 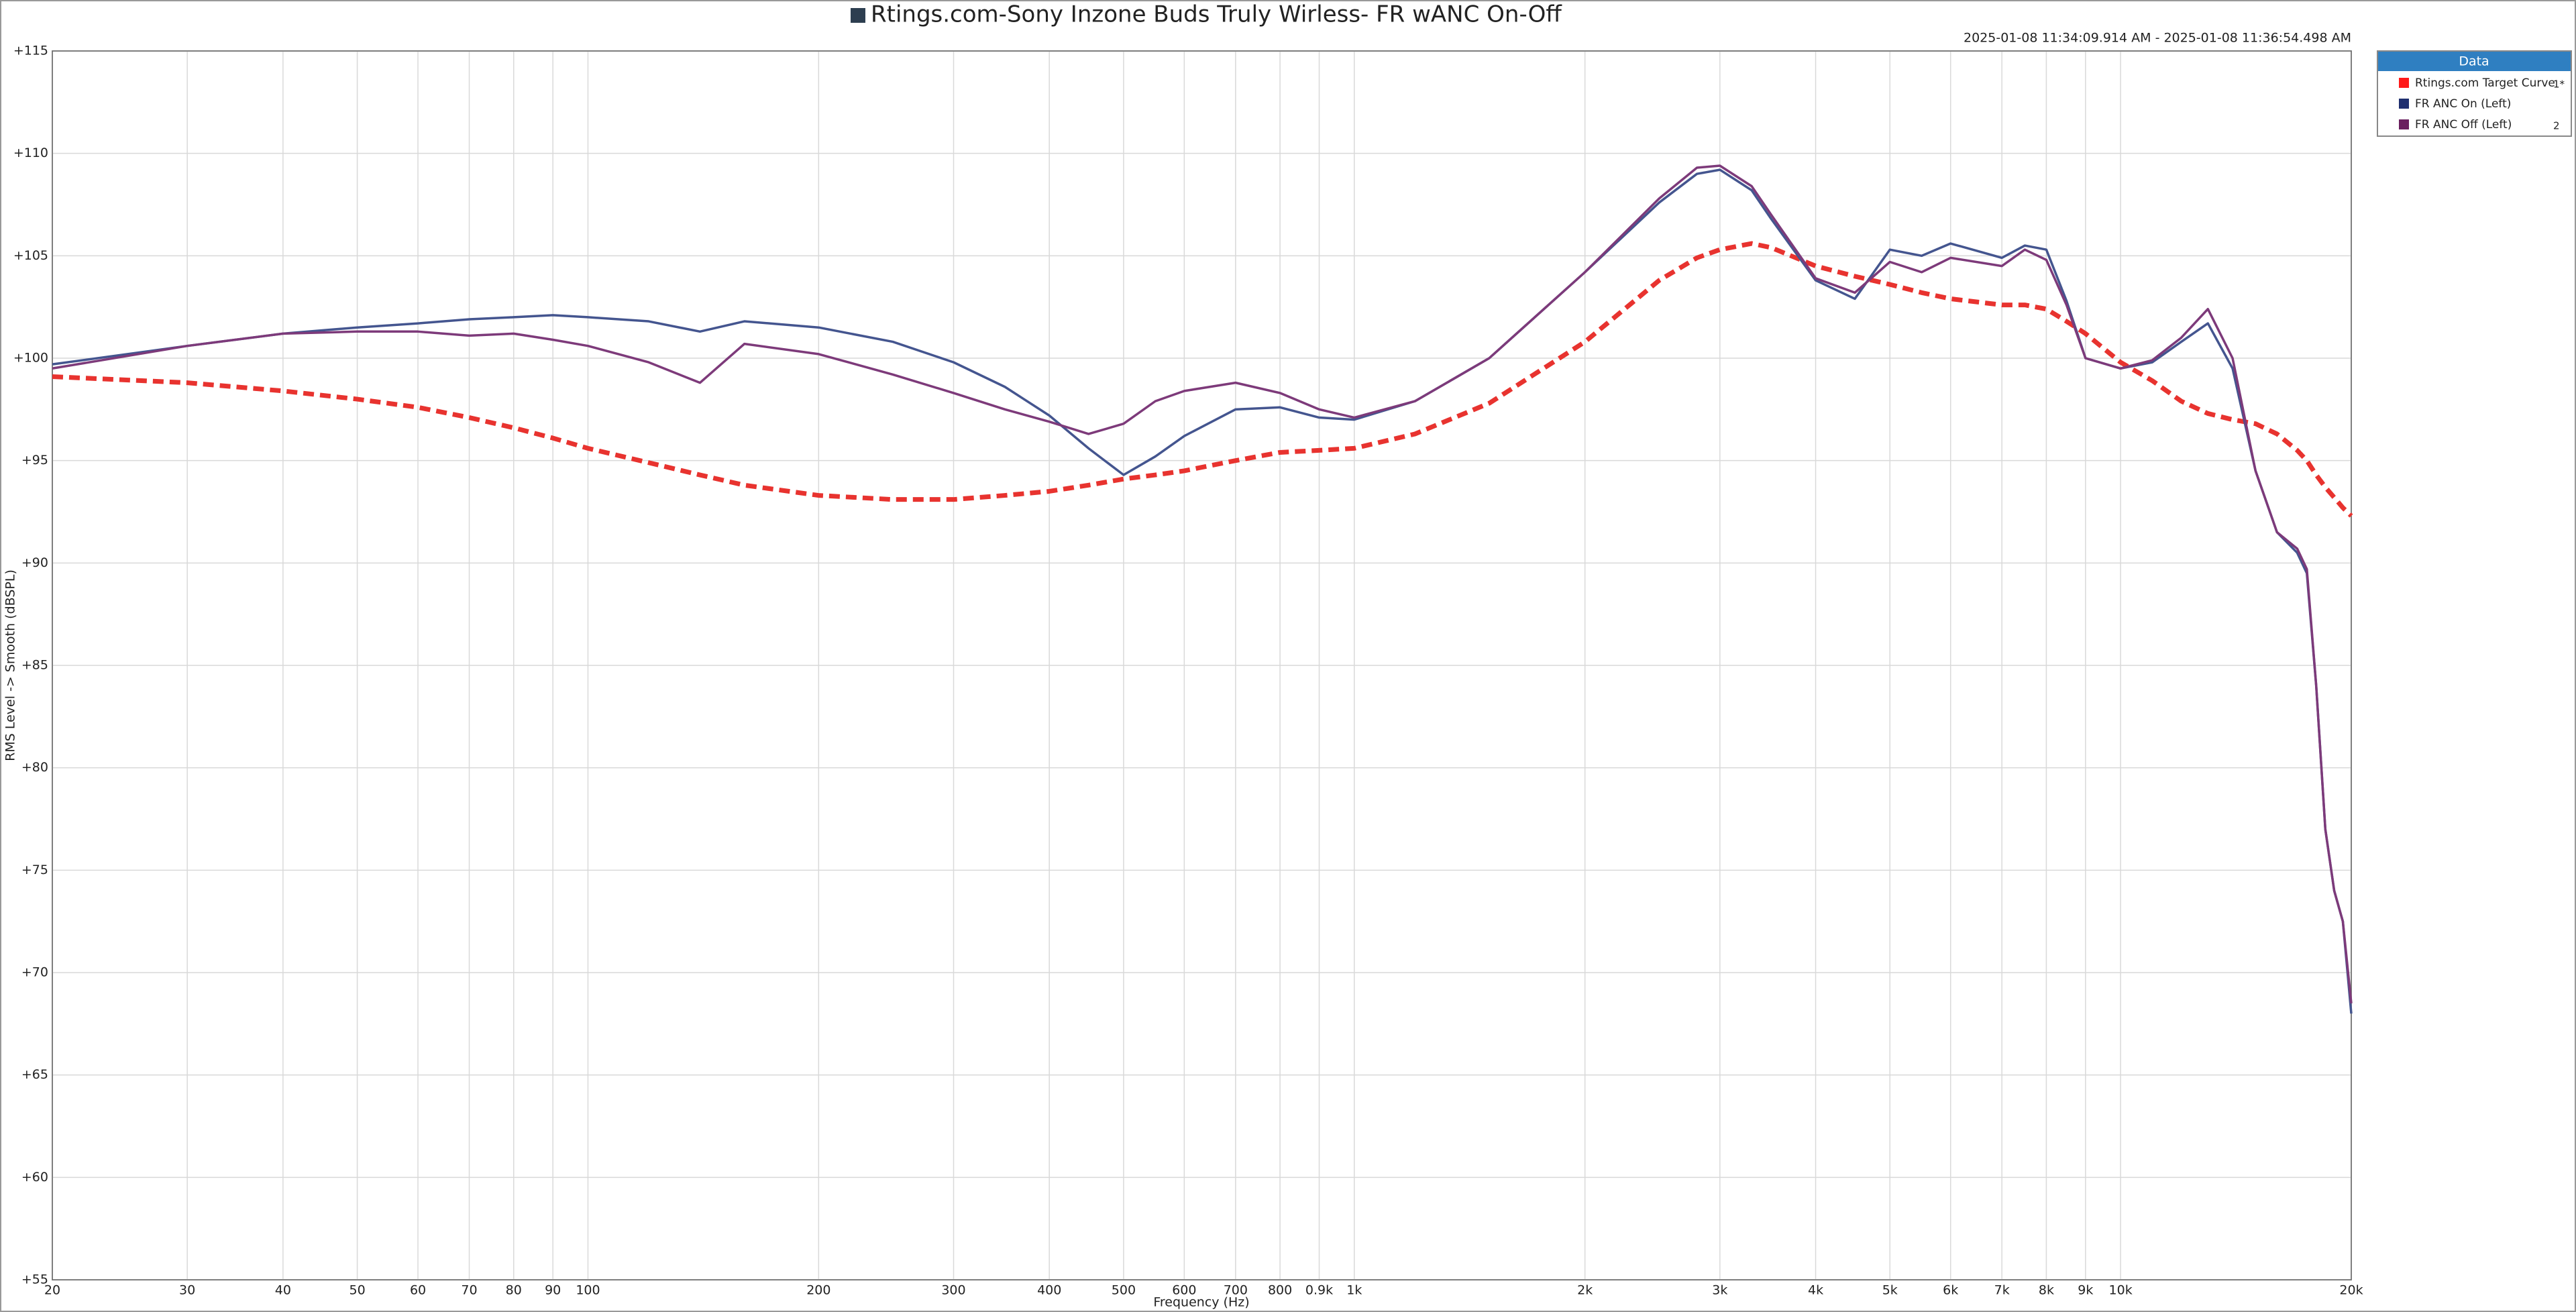 I want to click on y-tick-label: +80, so click(x=34, y=768).